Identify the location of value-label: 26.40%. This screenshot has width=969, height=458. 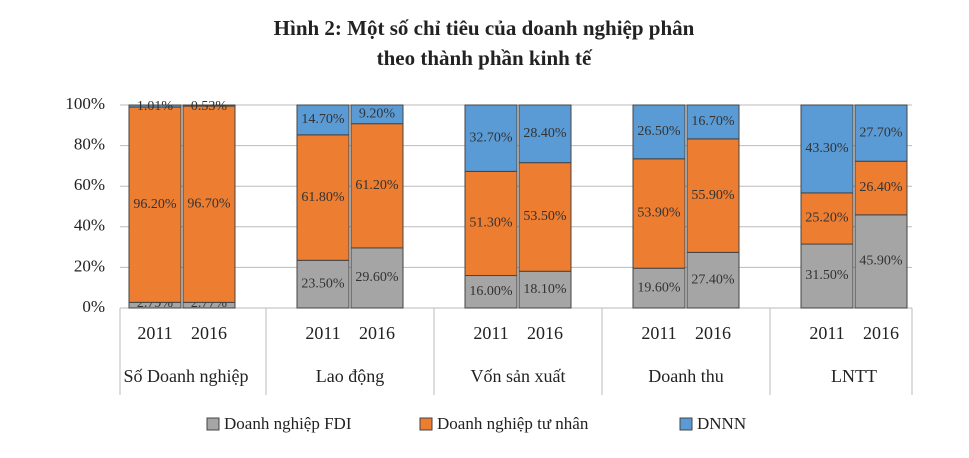
(881, 187).